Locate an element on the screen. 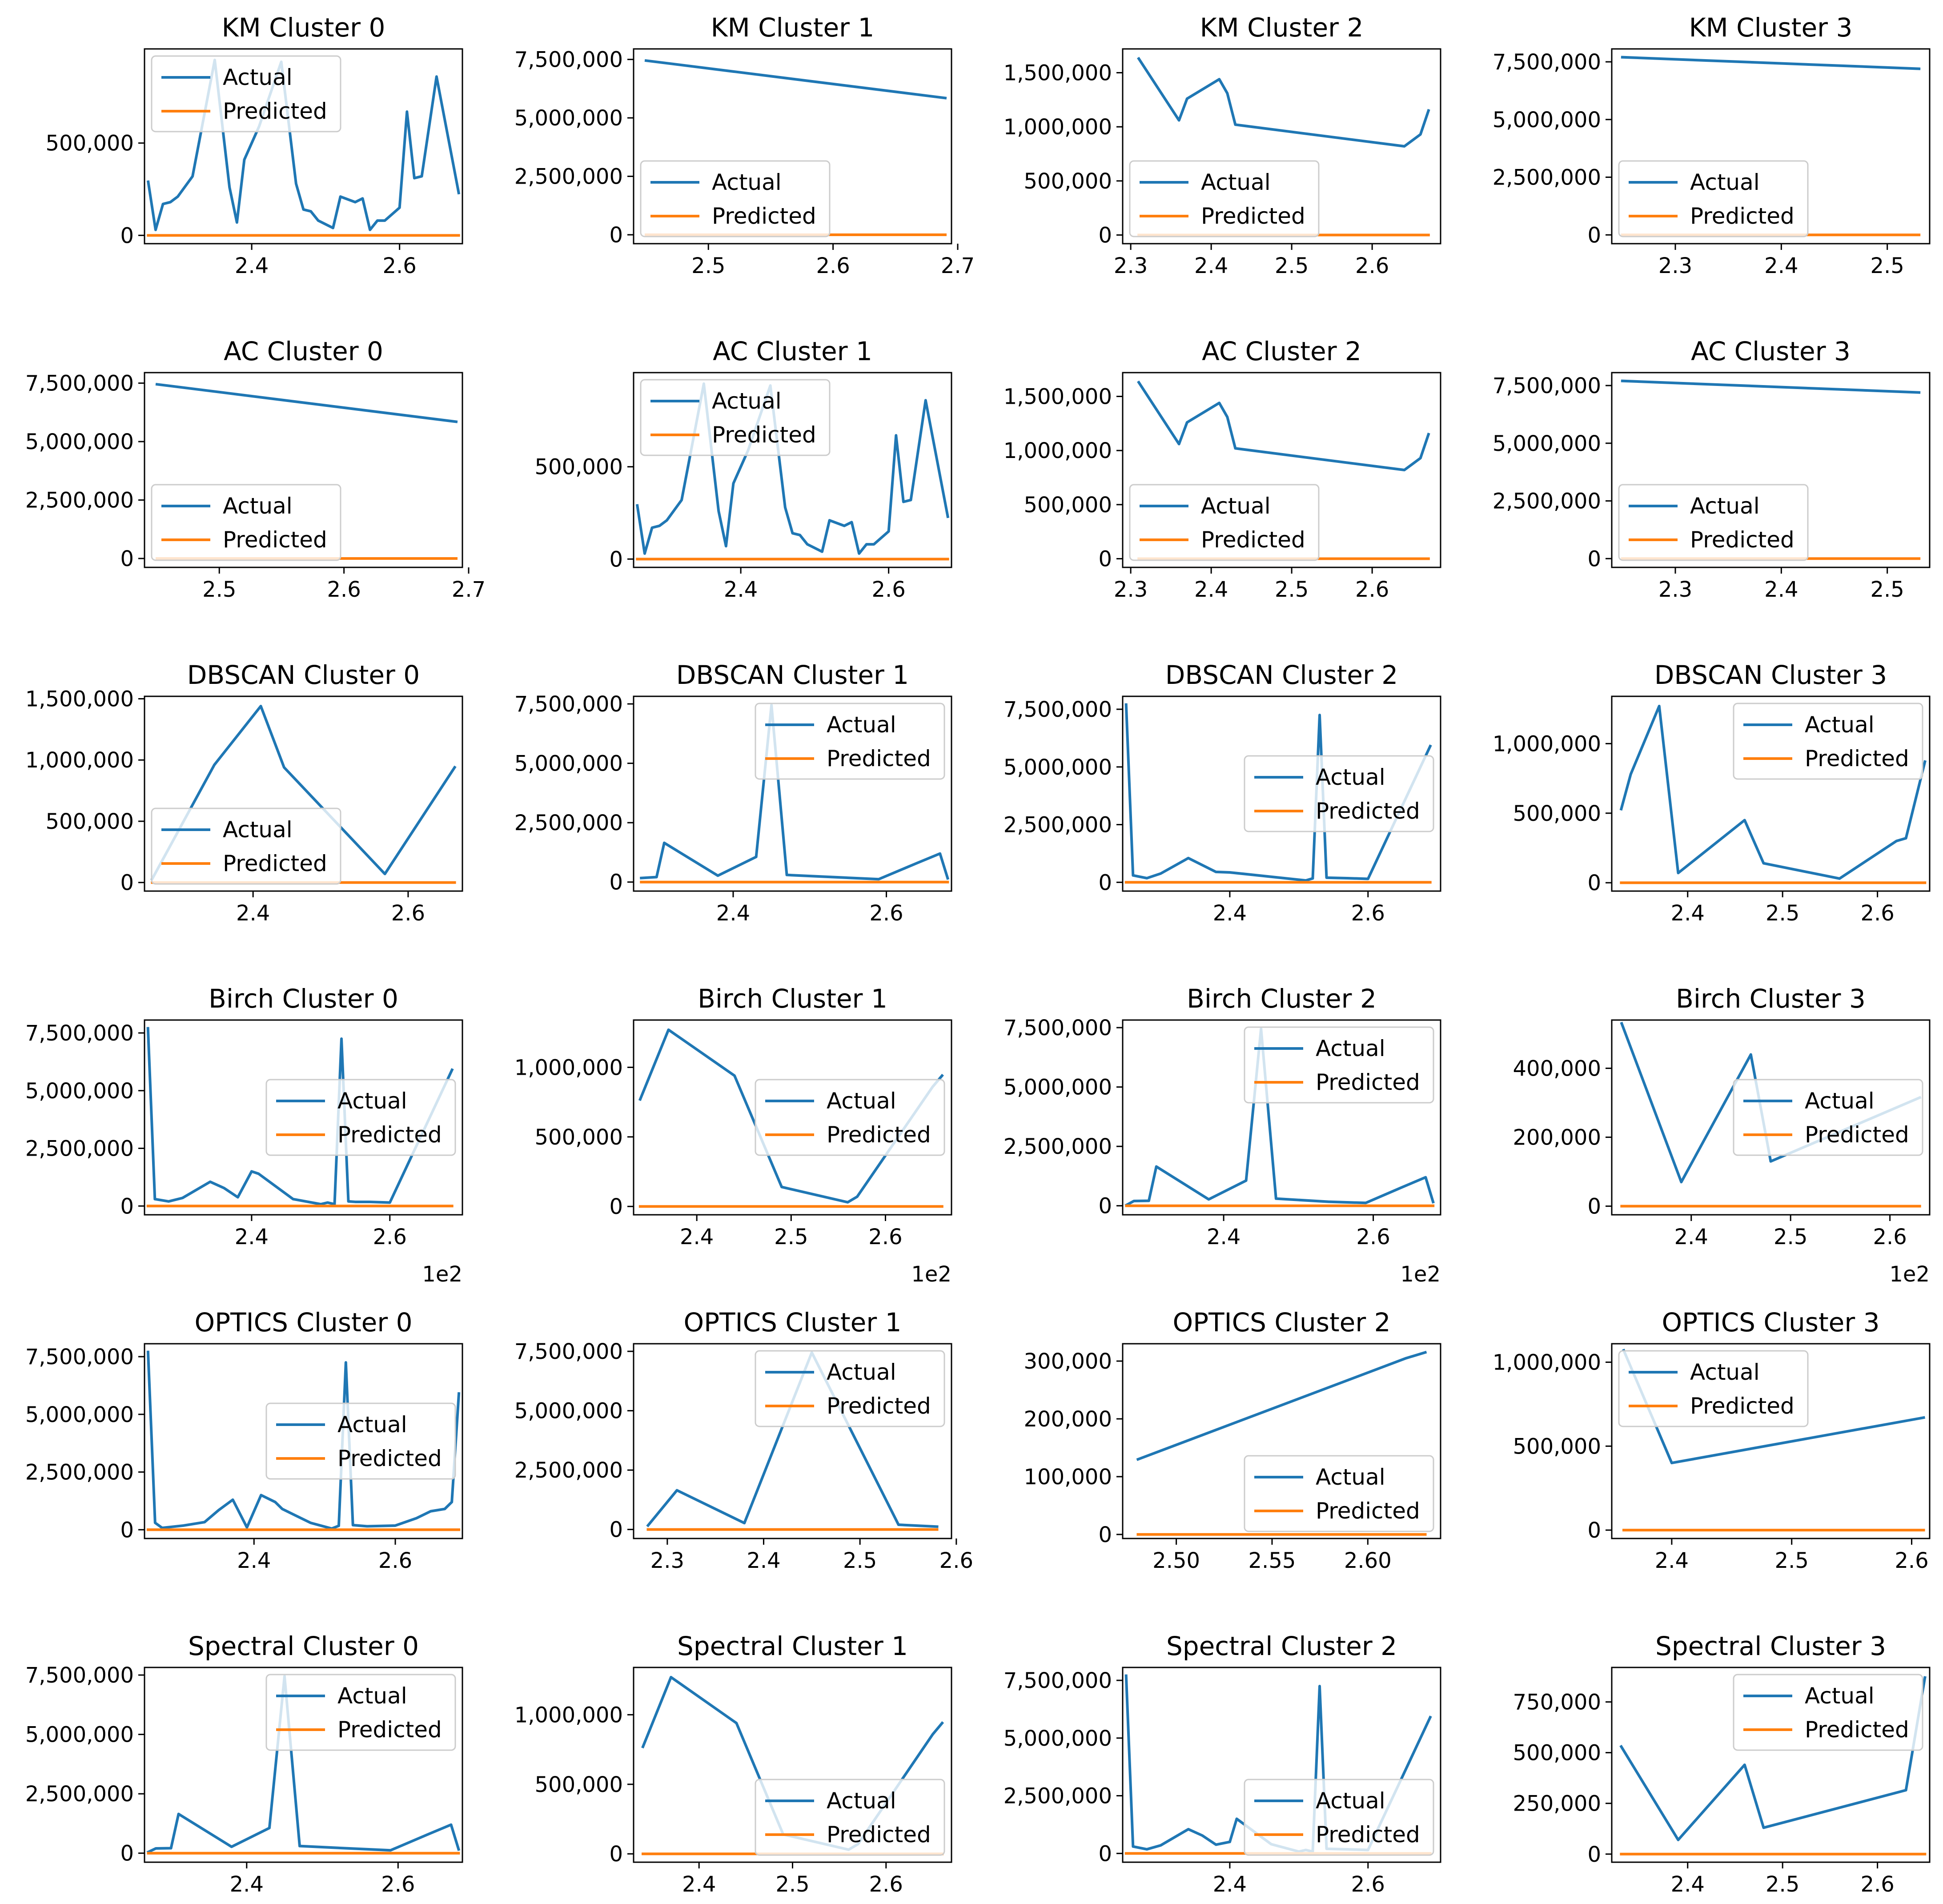 This screenshot has width=1943, height=1904. y-tick-label: 400,000 is located at coordinates (1557, 1068).